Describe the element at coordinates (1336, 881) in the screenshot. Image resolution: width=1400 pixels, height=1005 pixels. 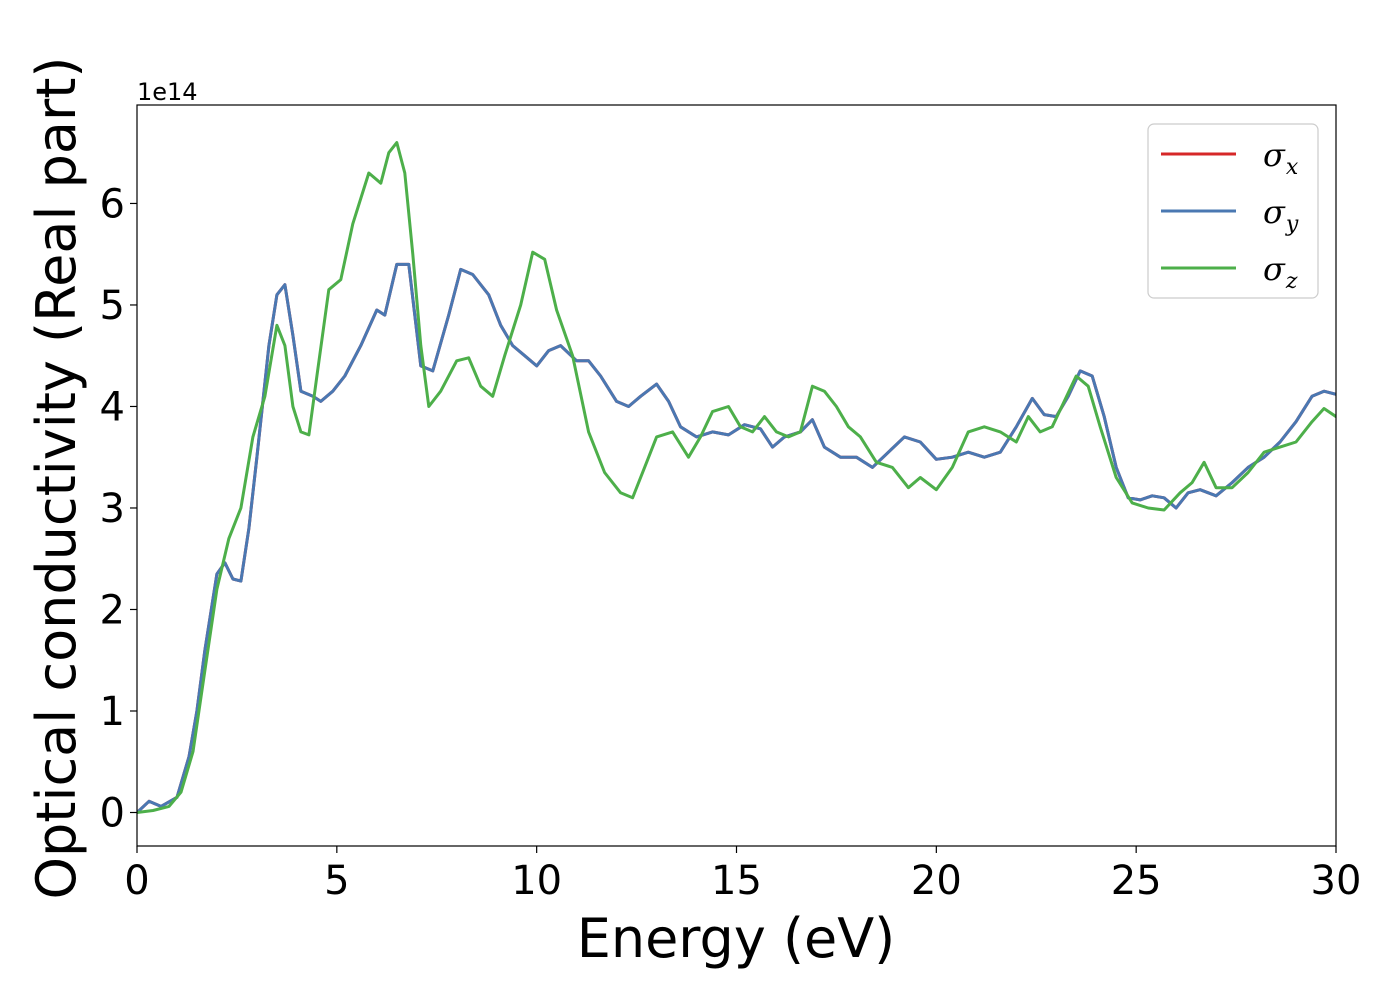
I see `x-tick-label: 30` at that location.